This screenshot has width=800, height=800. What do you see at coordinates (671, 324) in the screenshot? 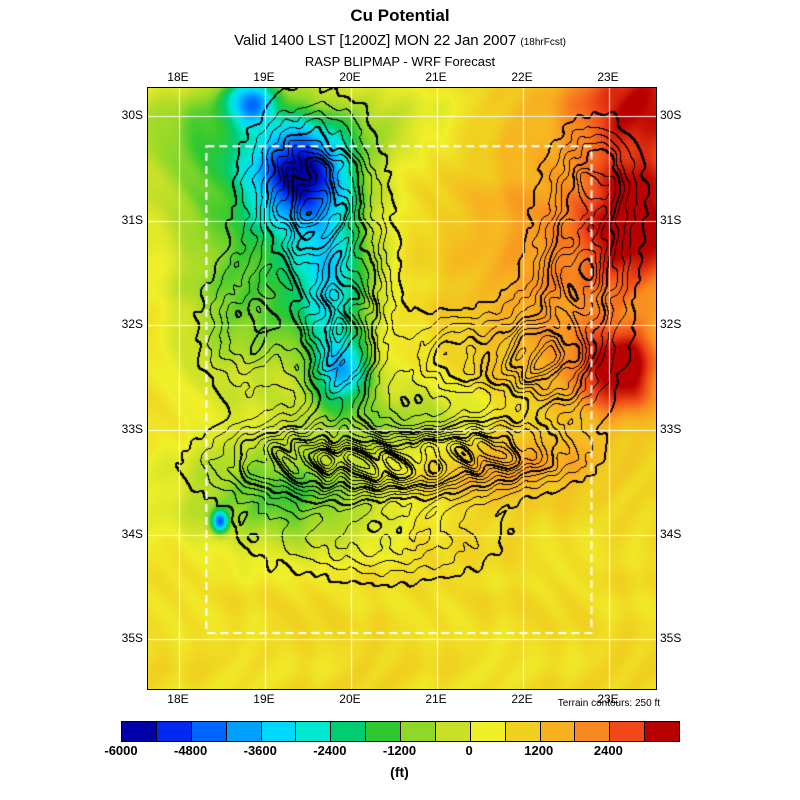
I see `lat-tick-right: 32S` at bounding box center [671, 324].